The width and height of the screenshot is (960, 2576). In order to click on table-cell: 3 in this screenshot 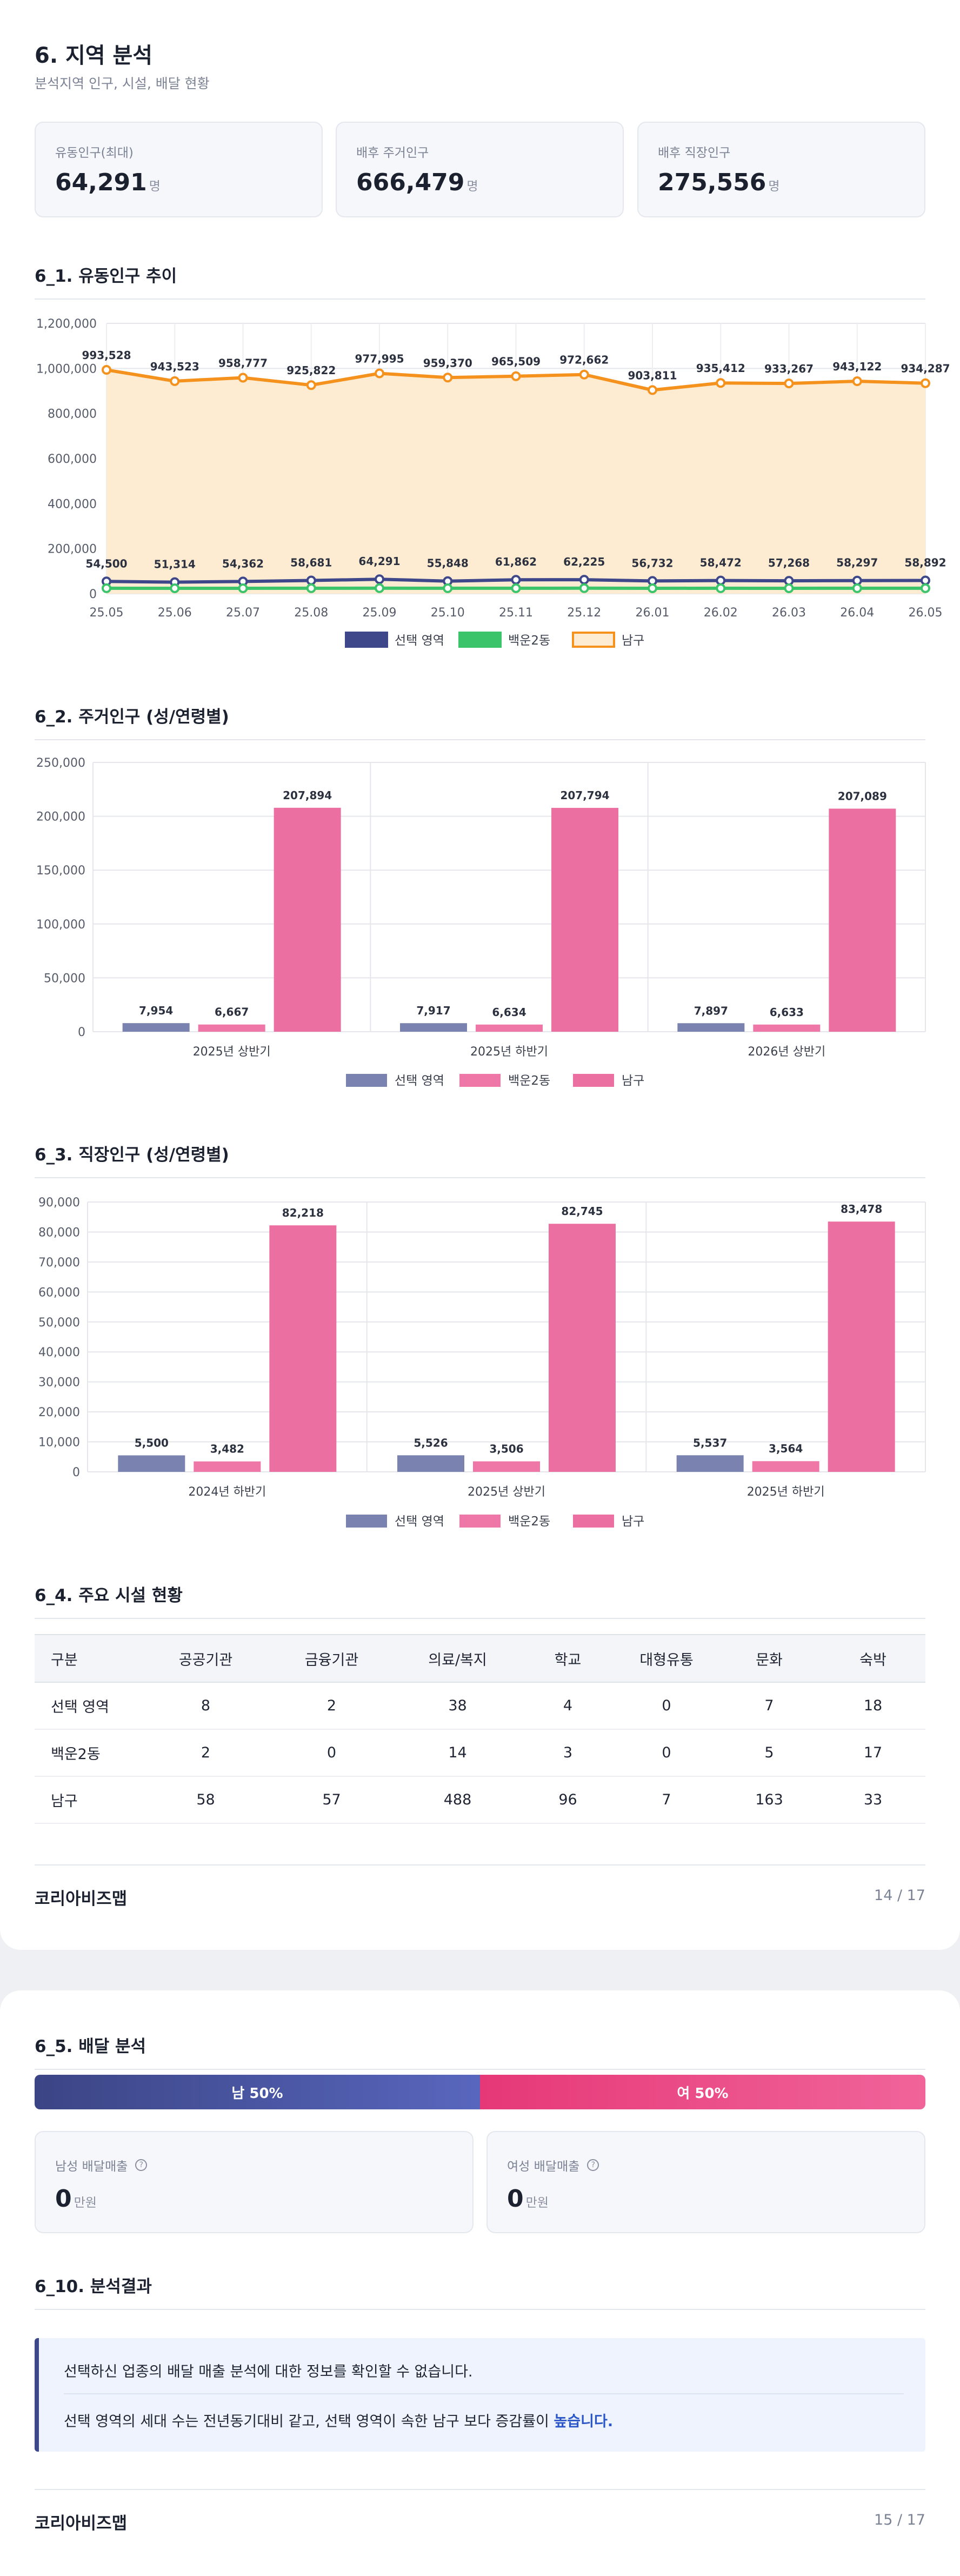, I will do `click(568, 1753)`.